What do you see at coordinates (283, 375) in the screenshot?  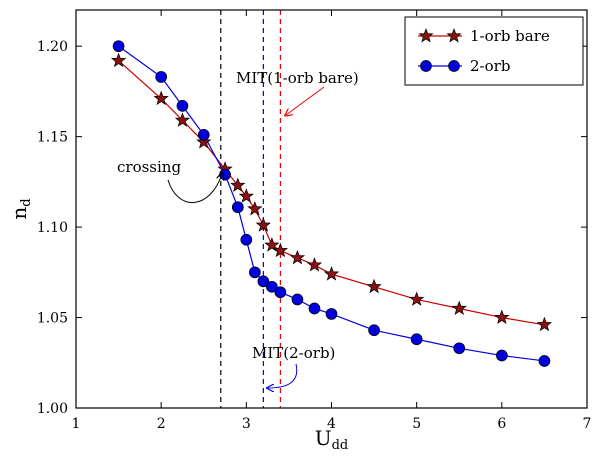 I see `mit-2orb-arrow` at bounding box center [283, 375].